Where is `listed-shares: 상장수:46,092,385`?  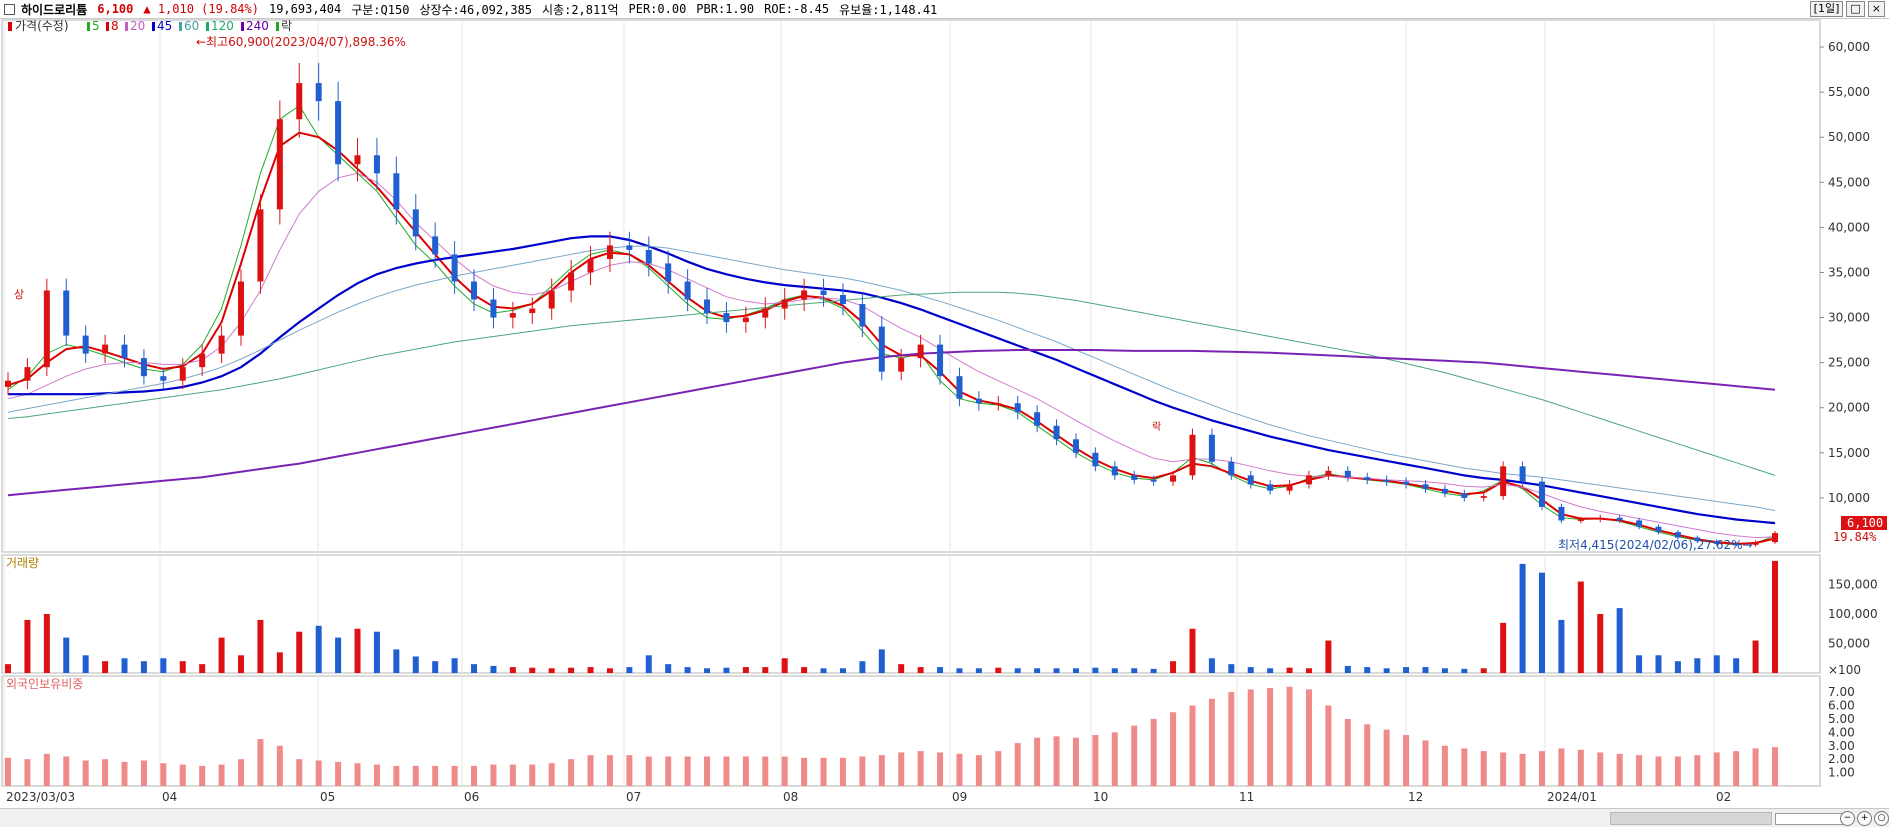
listed-shares: 상장수:46,092,385 is located at coordinates (476, 9).